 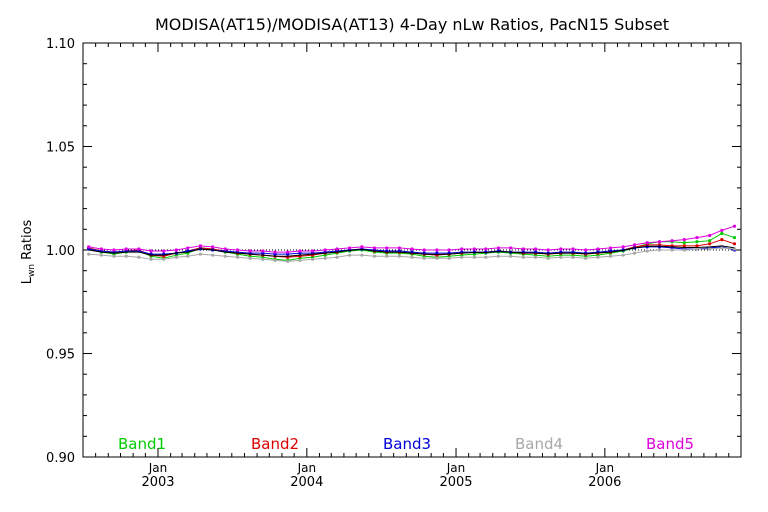 I want to click on y-tick-label: 0.95, so click(x=60, y=355).